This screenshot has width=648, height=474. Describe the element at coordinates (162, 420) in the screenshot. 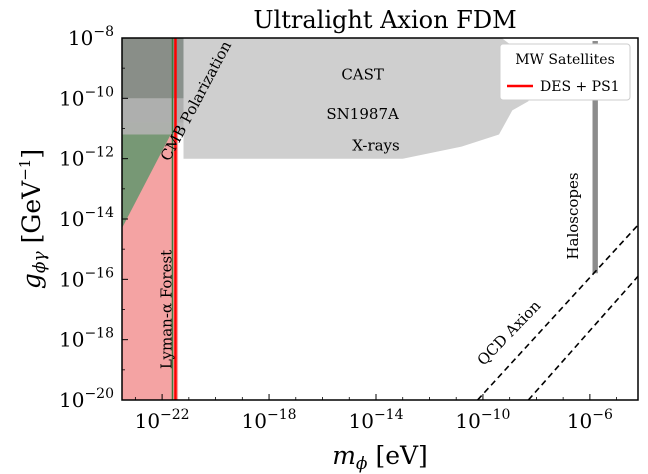

I see `x-tick-label: 10−22` at that location.